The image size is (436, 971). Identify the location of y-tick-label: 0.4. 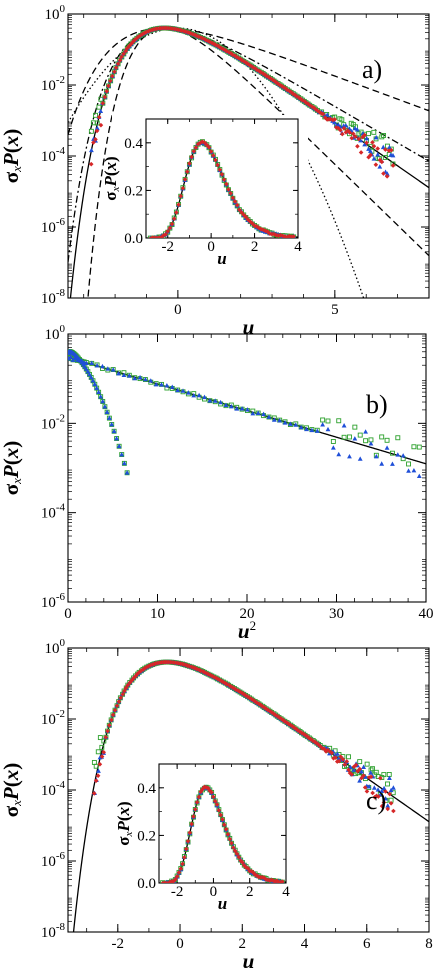
(133, 144).